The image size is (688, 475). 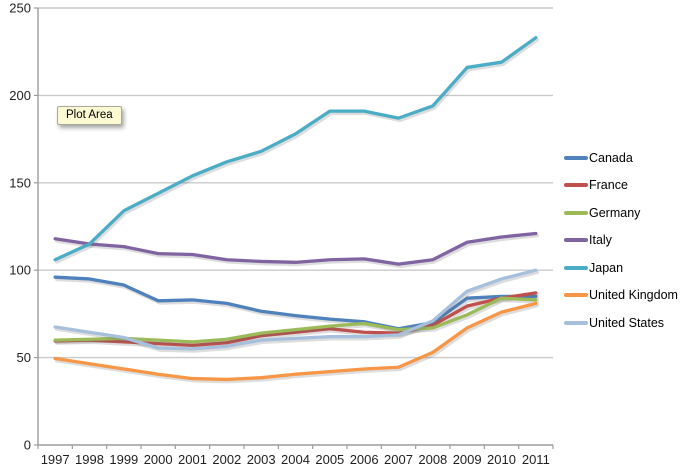 I want to click on series-line-italy, so click(x=295, y=248).